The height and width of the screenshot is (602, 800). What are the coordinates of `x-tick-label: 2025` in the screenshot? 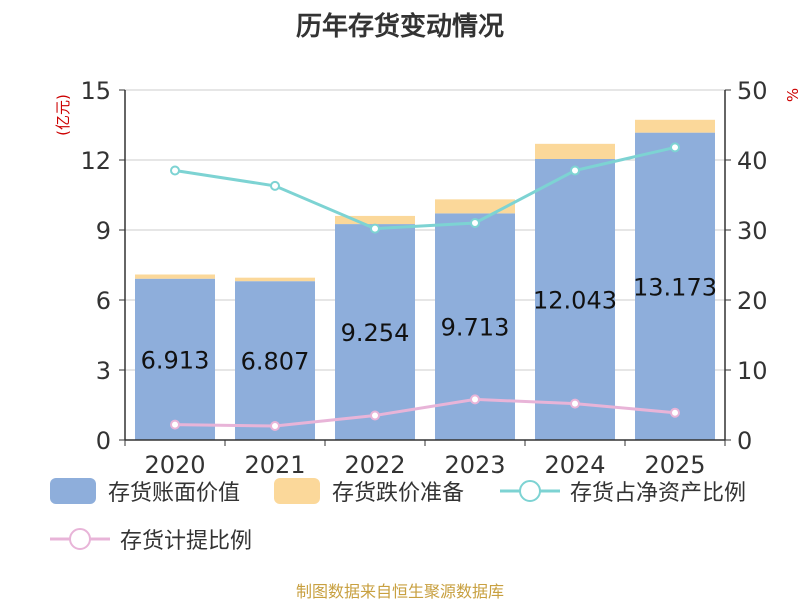 It's located at (674, 465).